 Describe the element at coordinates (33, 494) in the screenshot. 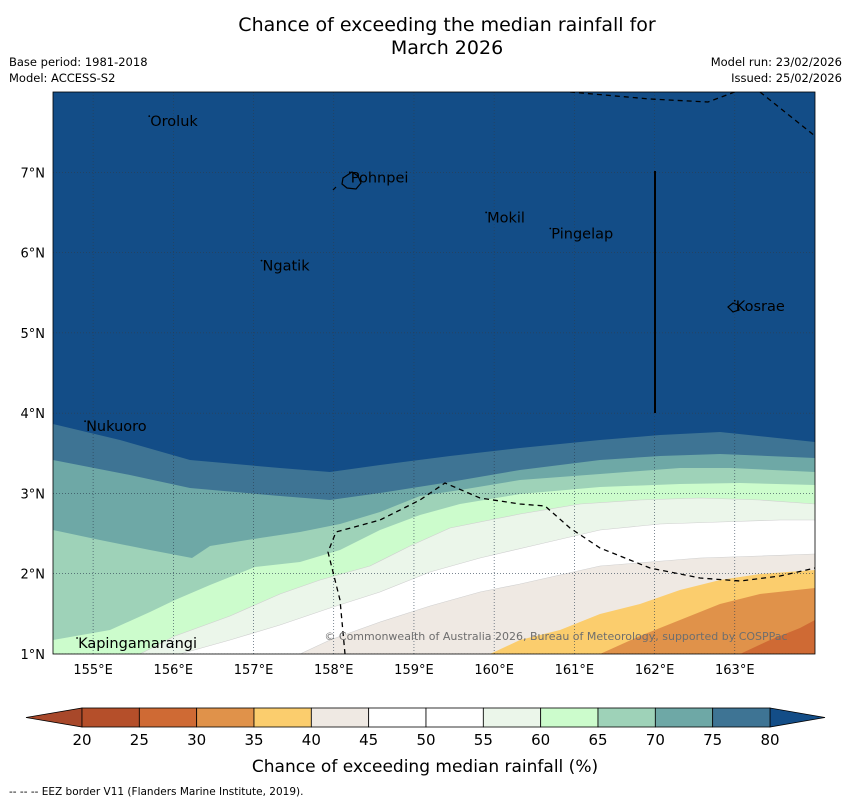

I see `y-tick-label: 3°N` at that location.